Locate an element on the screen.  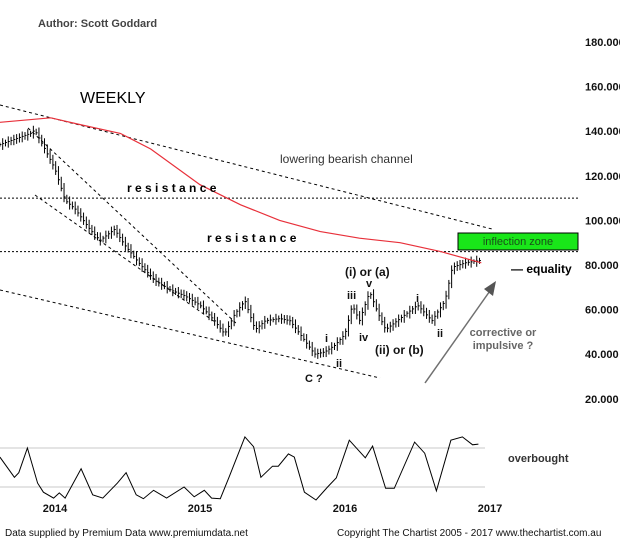
channel-lower-line is located at coordinates (190, 334).